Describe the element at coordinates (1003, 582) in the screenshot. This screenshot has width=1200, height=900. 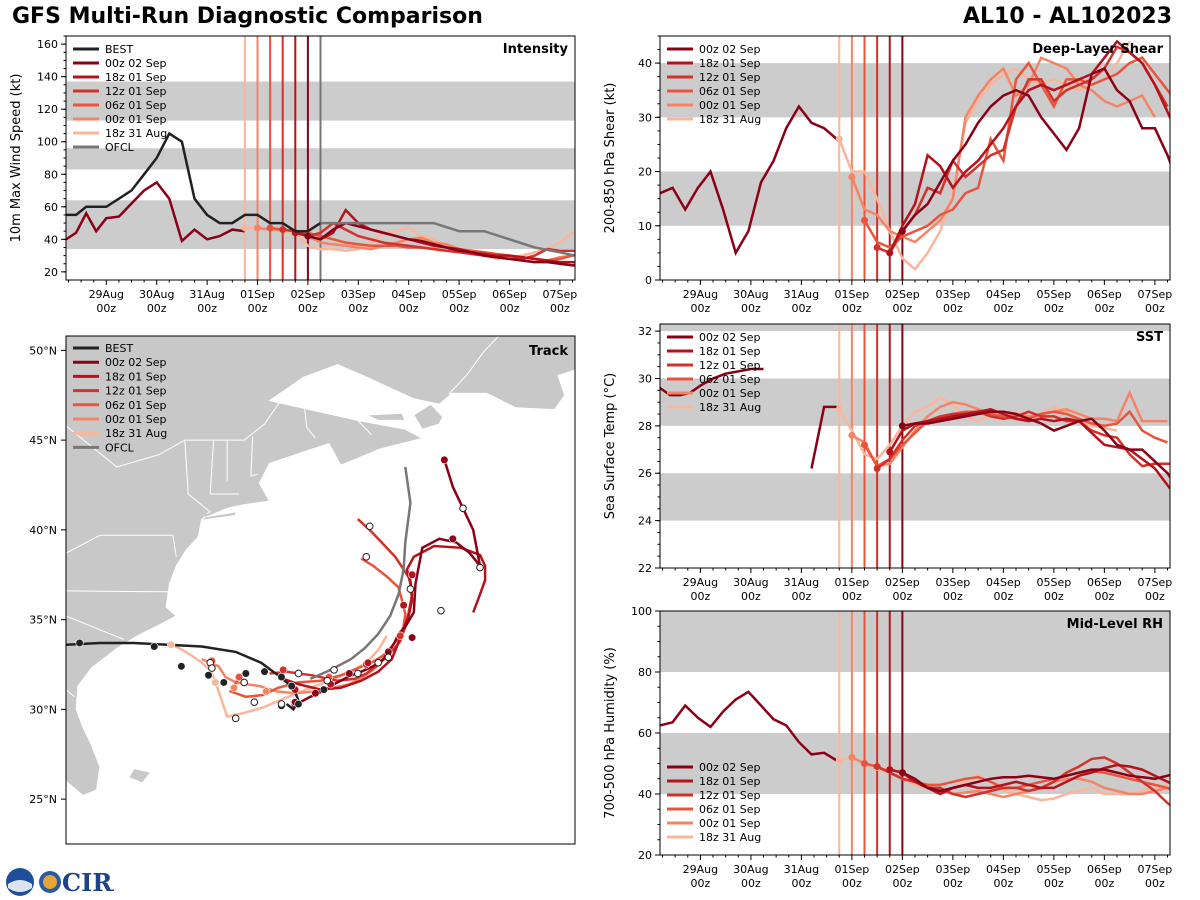
I see `x-tick-date: 04Sep` at that location.